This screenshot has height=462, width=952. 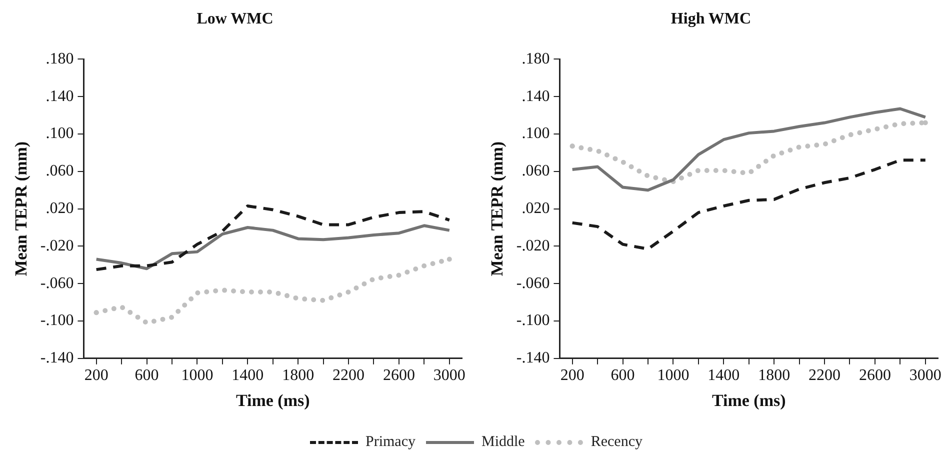 I want to click on legend-label: Primacy, so click(x=391, y=442).